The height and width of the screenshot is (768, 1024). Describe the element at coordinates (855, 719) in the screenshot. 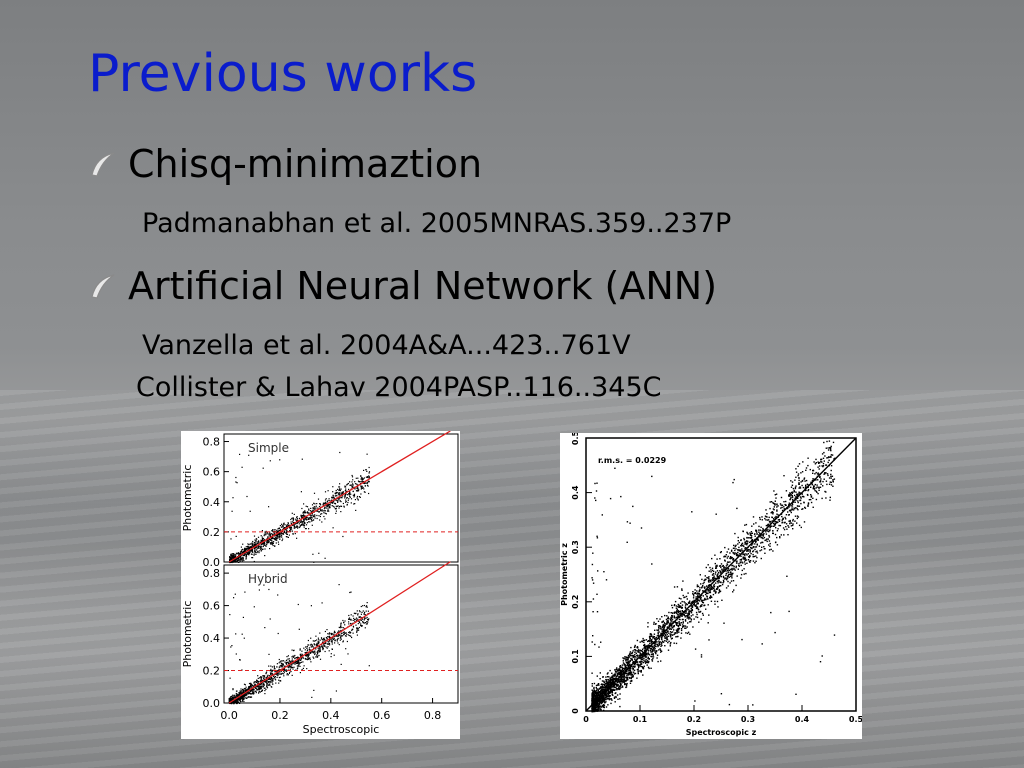

I see `x-tick-label: 0.5` at that location.